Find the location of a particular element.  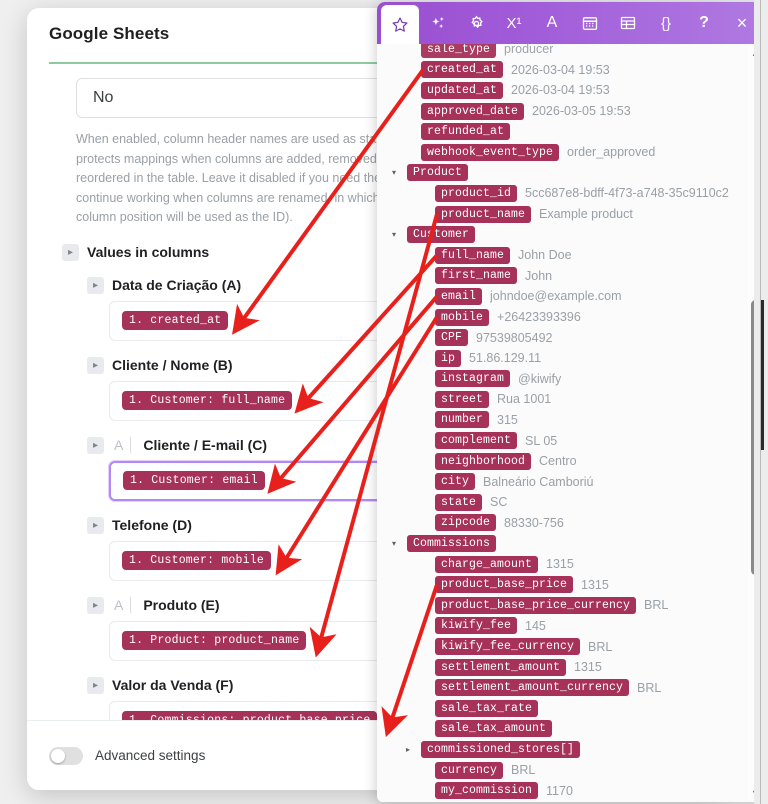

json-tree-row: ▾ Customer is located at coordinates (564, 234).